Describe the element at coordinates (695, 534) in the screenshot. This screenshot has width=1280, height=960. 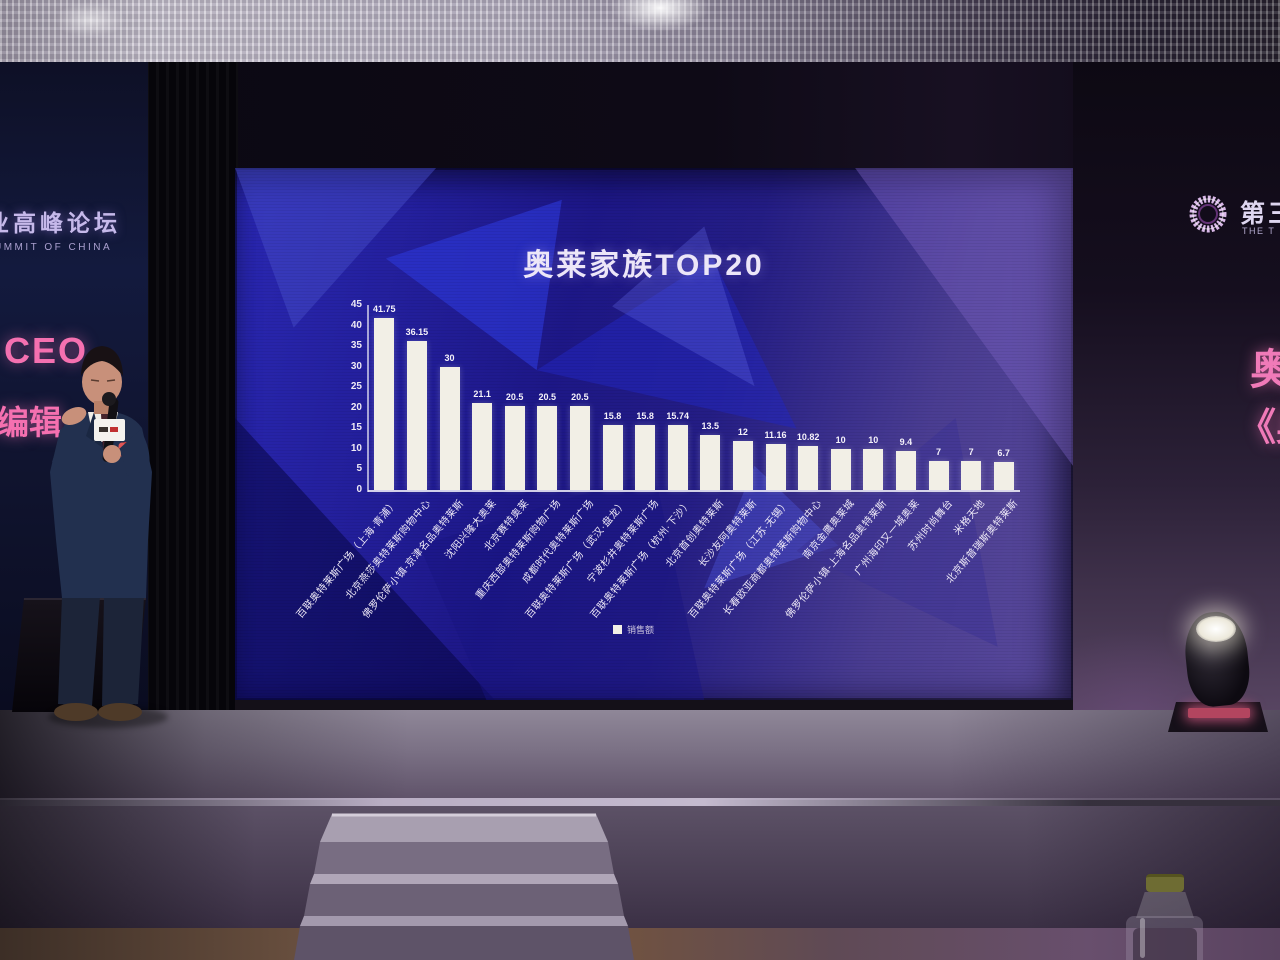
I see `x-axis-label: 北京首创奥特莱斯` at that location.